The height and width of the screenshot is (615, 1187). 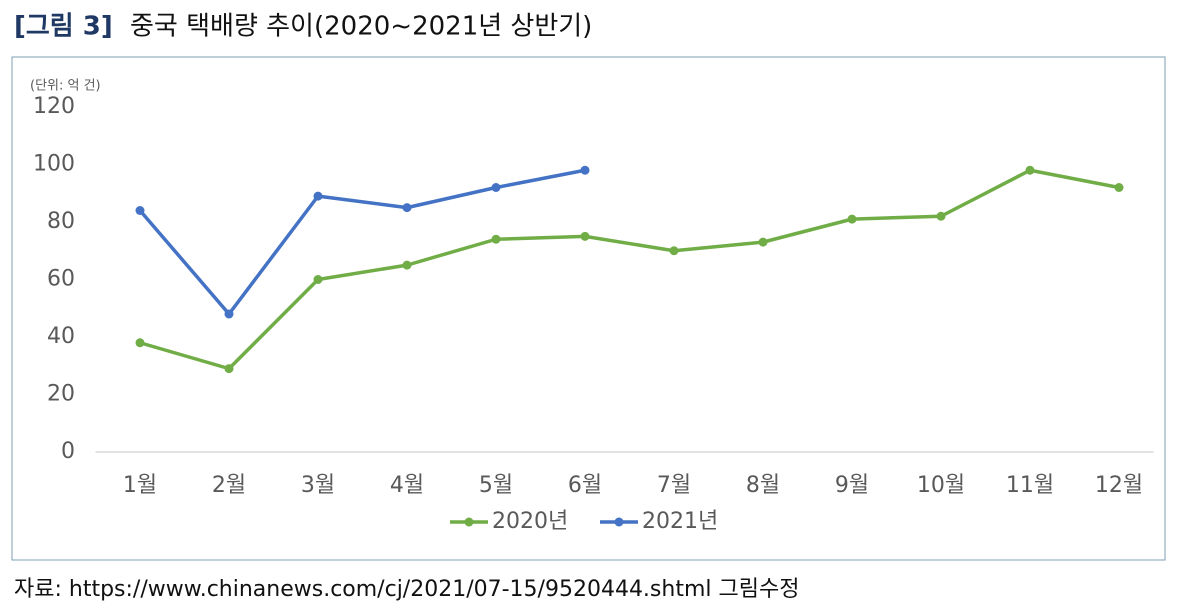 What do you see at coordinates (362, 242) in the screenshot?
I see `series-line` at bounding box center [362, 242].